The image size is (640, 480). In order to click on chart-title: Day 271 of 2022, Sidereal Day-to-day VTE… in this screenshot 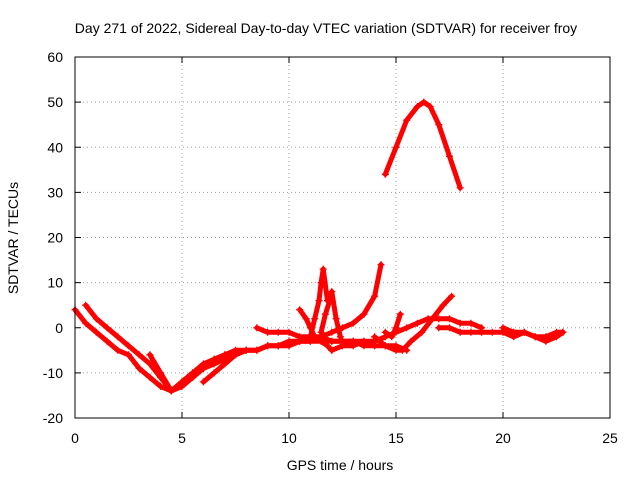, I will do `click(326, 28)`.